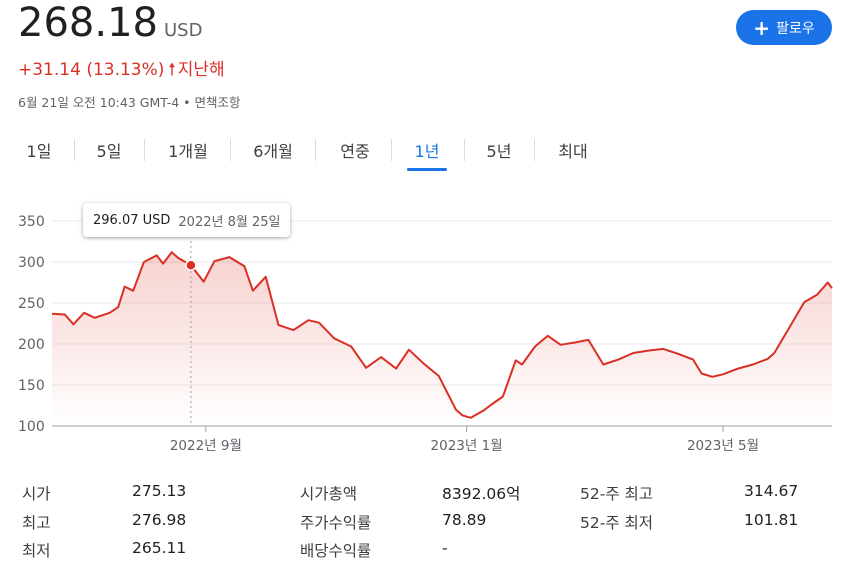 The height and width of the screenshot is (576, 856). I want to click on chart-tooltip: 296.07 USD 2022년 8월 25일, so click(187, 220).